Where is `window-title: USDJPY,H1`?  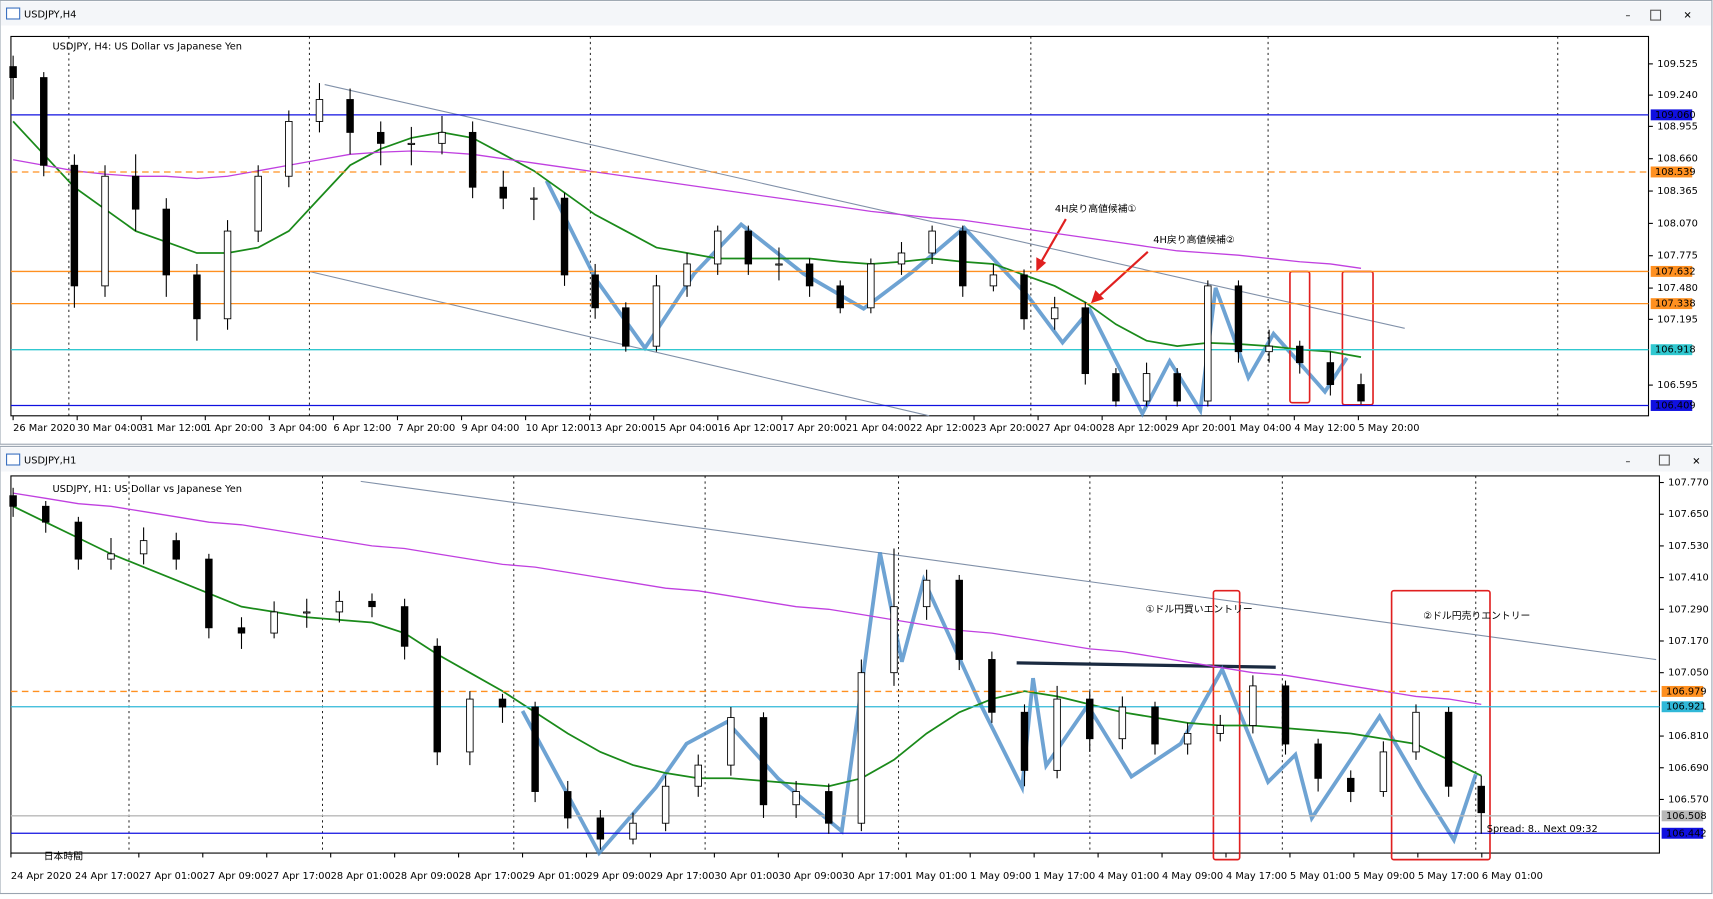 window-title: USDJPY,H1 is located at coordinates (50, 461).